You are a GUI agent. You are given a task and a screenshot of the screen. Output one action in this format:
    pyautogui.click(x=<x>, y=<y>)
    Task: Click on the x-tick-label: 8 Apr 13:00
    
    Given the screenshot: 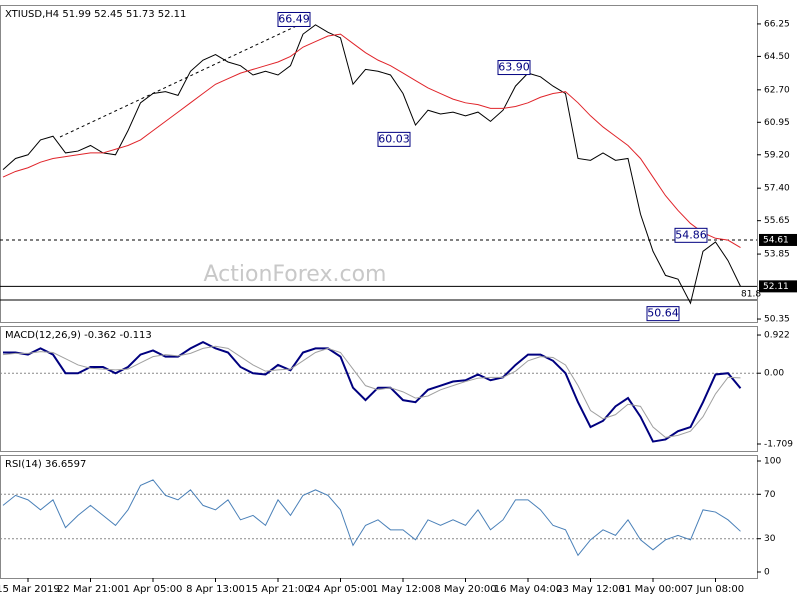 What is the action you would take?
    pyautogui.click(x=215, y=589)
    